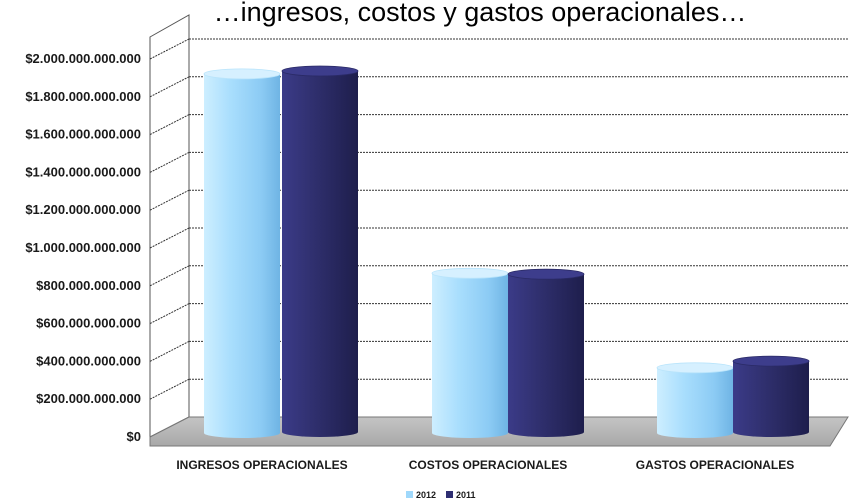 This screenshot has height=503, width=856. Describe the element at coordinates (466, 495) in the screenshot. I see `legend-label-2011: 2011` at that location.